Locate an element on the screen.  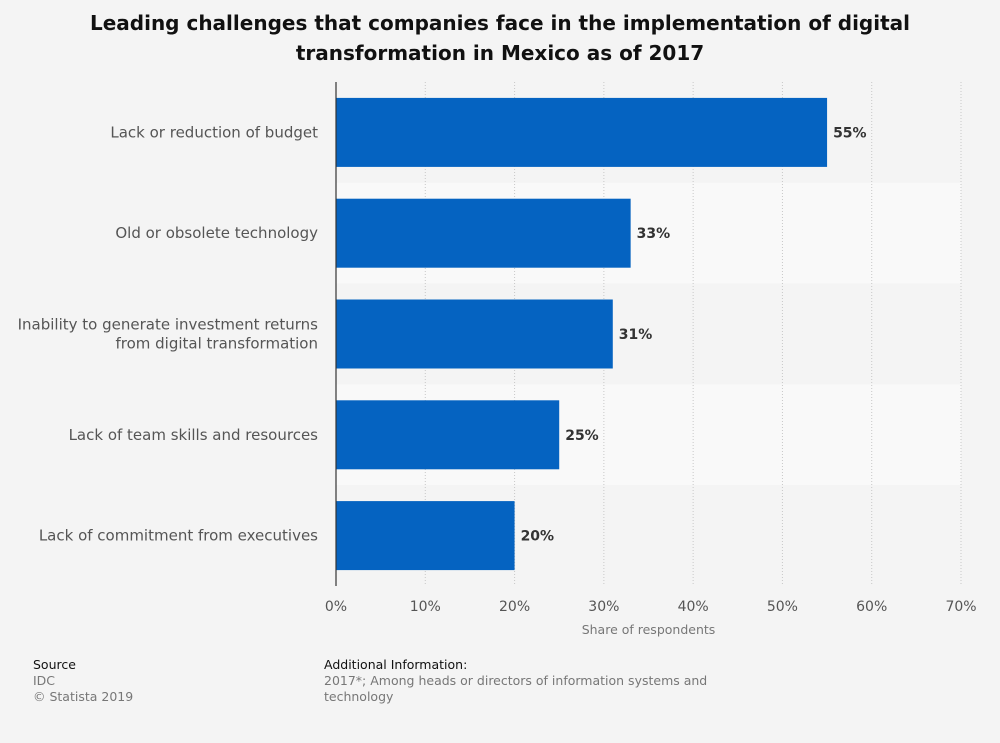
copyright: © Statista 2019 is located at coordinates (83, 696).